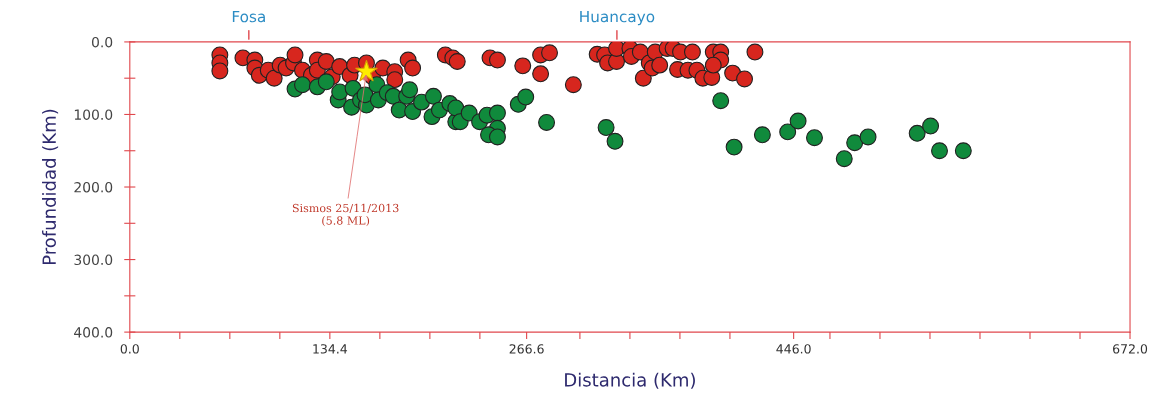 Image resolution: width=1159 pixels, height=407 pixels. Describe the element at coordinates (793, 349) in the screenshot. I see `x-tick-label: 446.0` at that location.